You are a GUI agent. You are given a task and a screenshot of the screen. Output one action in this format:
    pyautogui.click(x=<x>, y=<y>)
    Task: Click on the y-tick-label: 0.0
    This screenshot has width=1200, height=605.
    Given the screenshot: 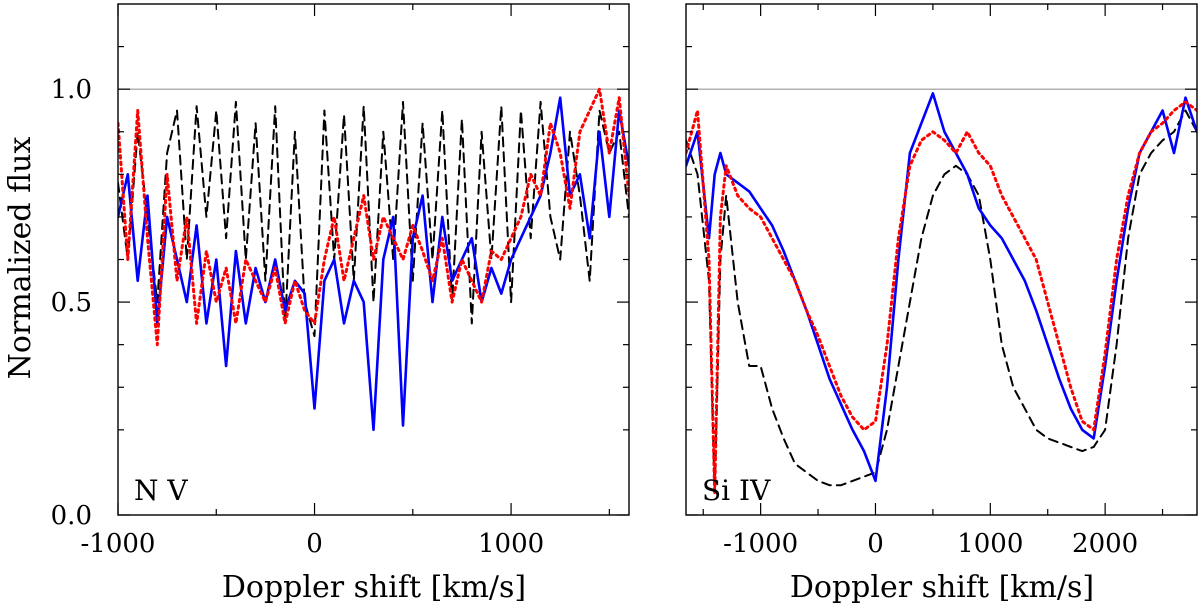 What is the action you would take?
    pyautogui.click(x=71, y=516)
    